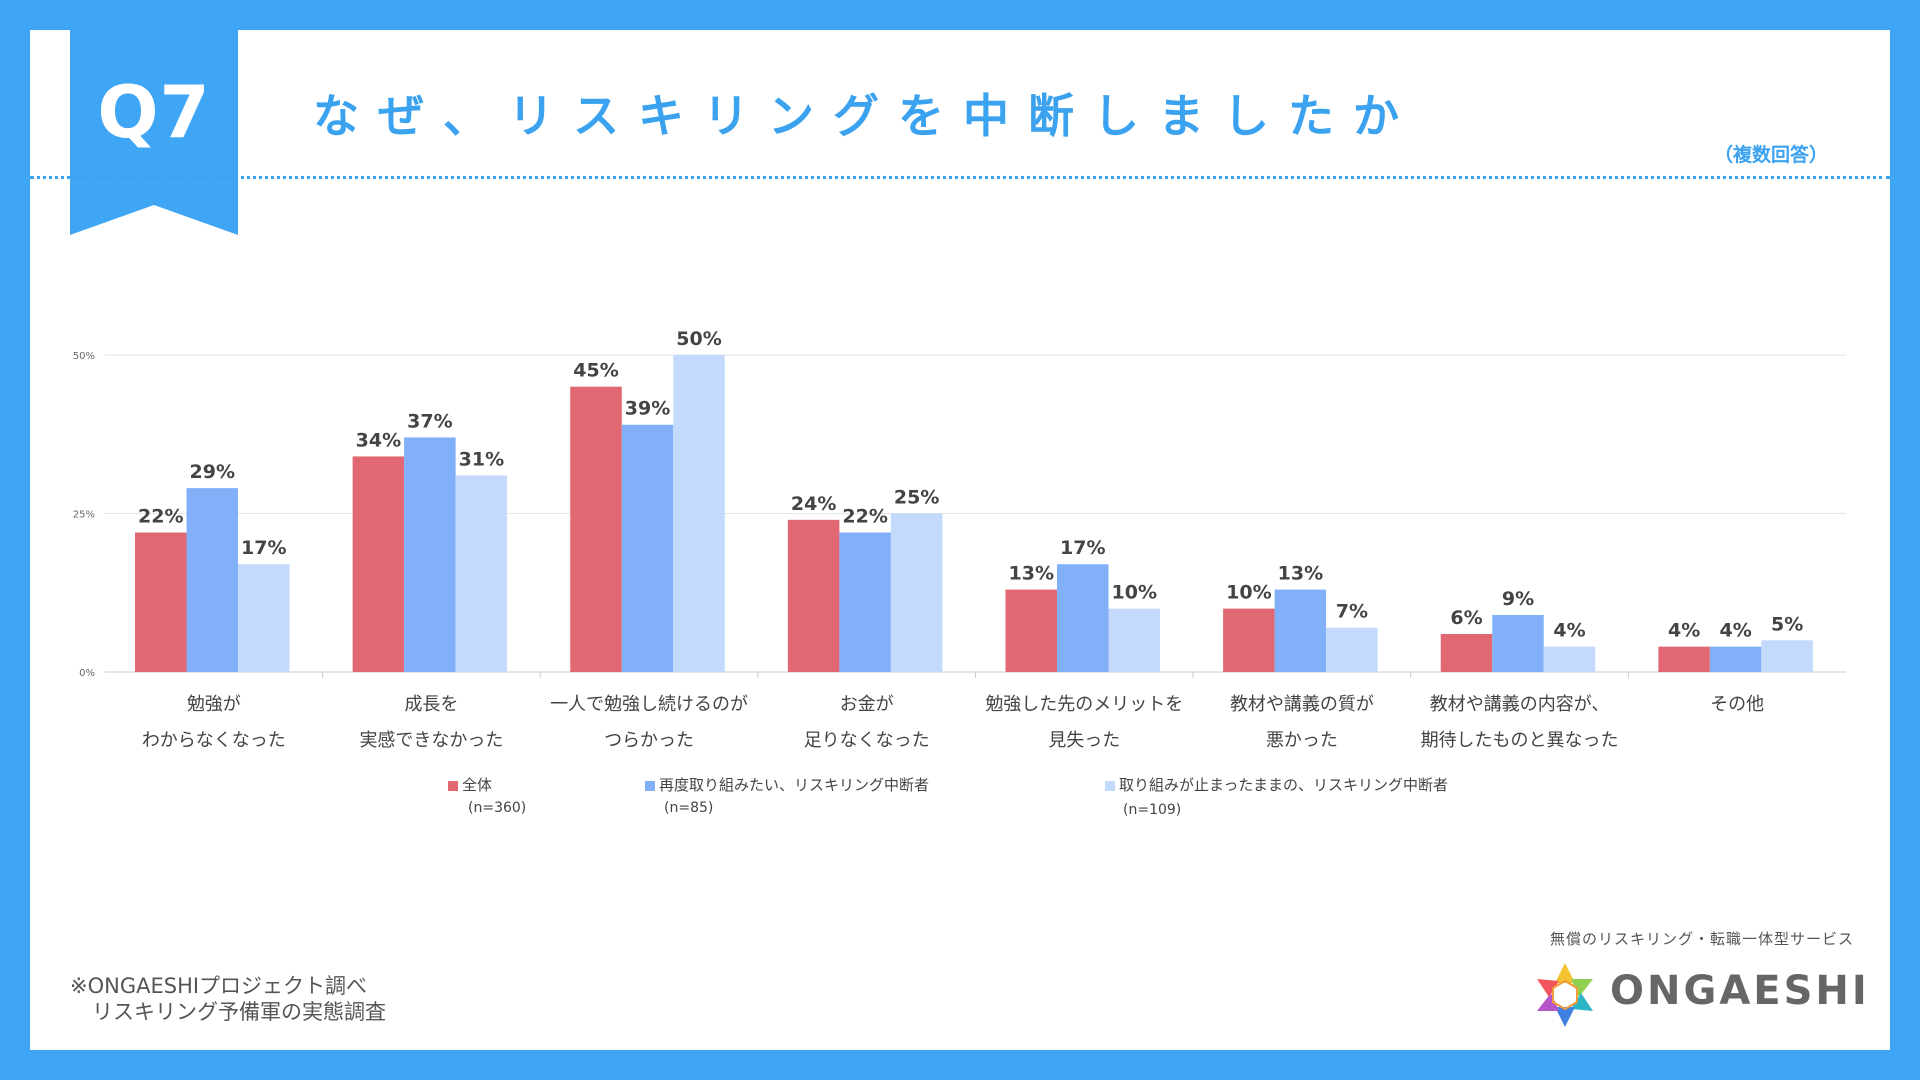 The image size is (1920, 1080). Describe the element at coordinates (429, 421) in the screenshot. I see `data-label: 37%` at that location.